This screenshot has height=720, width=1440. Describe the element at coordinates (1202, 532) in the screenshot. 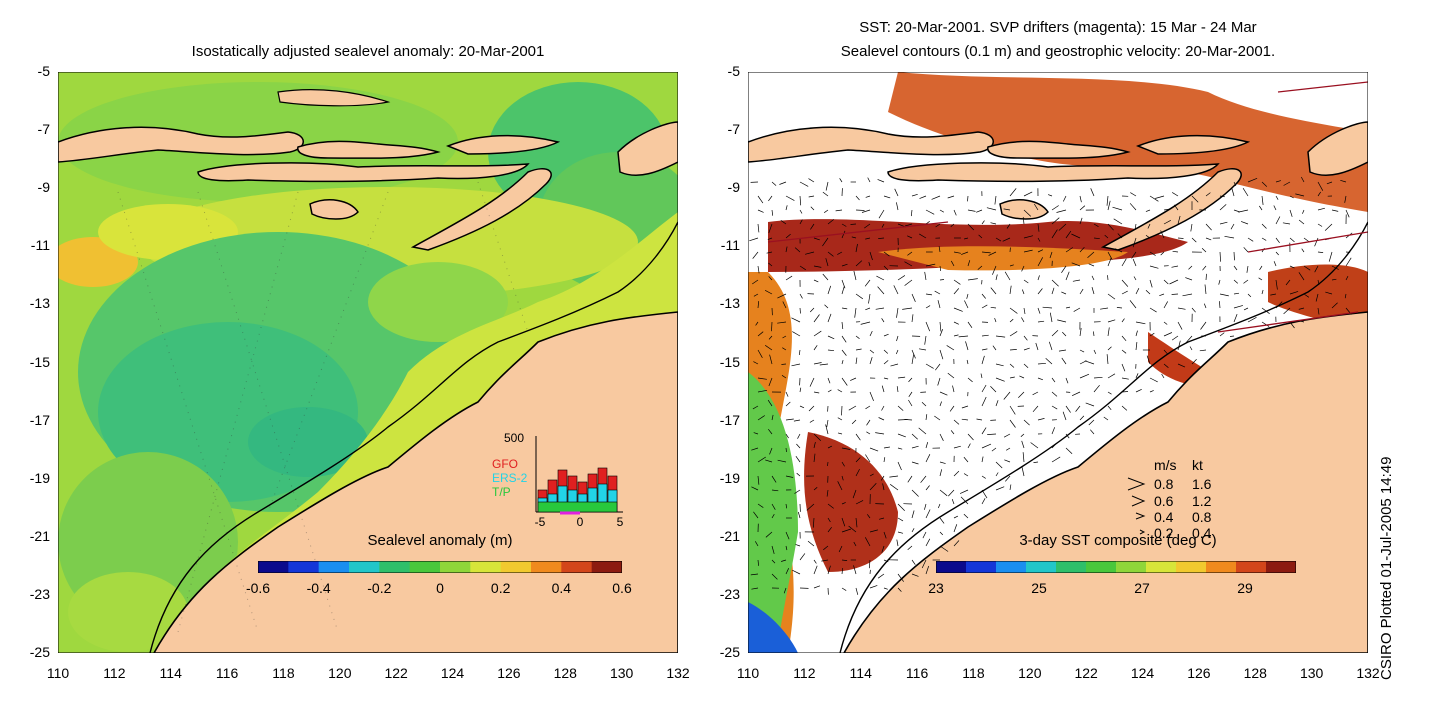

I see `velocity-legend-kt: 0.4` at that location.